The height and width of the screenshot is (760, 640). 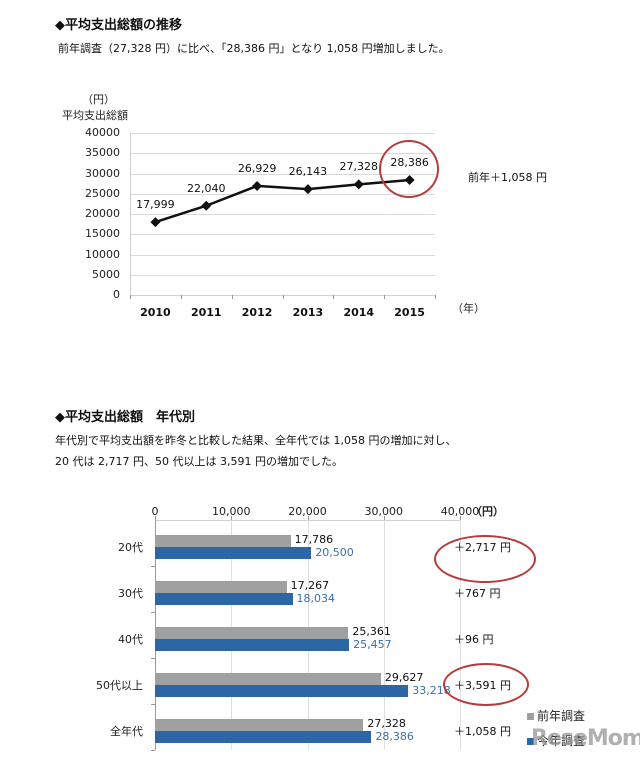 What do you see at coordinates (487, 511) in the screenshot?
I see `x-unit-label-yen: （円）` at bounding box center [487, 511].